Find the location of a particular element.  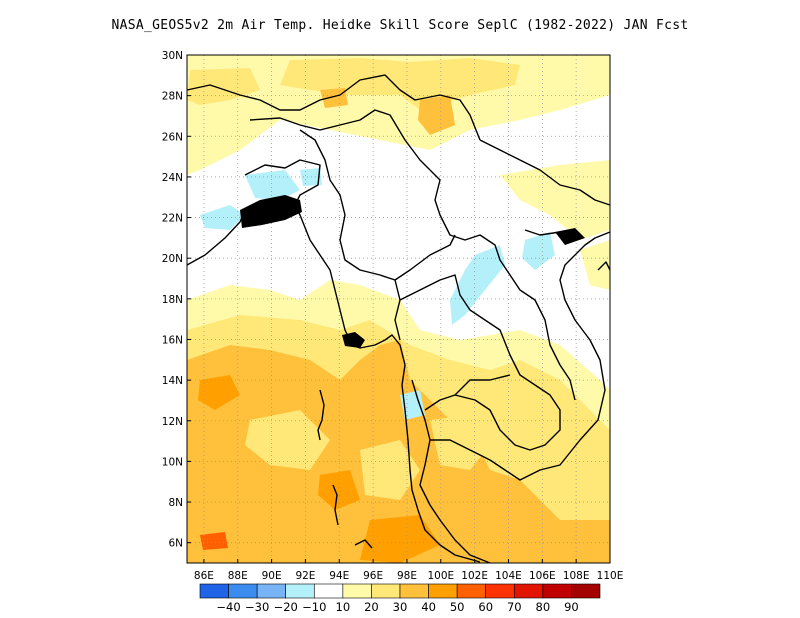

colorbar-label: 10 is located at coordinates (343, 607).